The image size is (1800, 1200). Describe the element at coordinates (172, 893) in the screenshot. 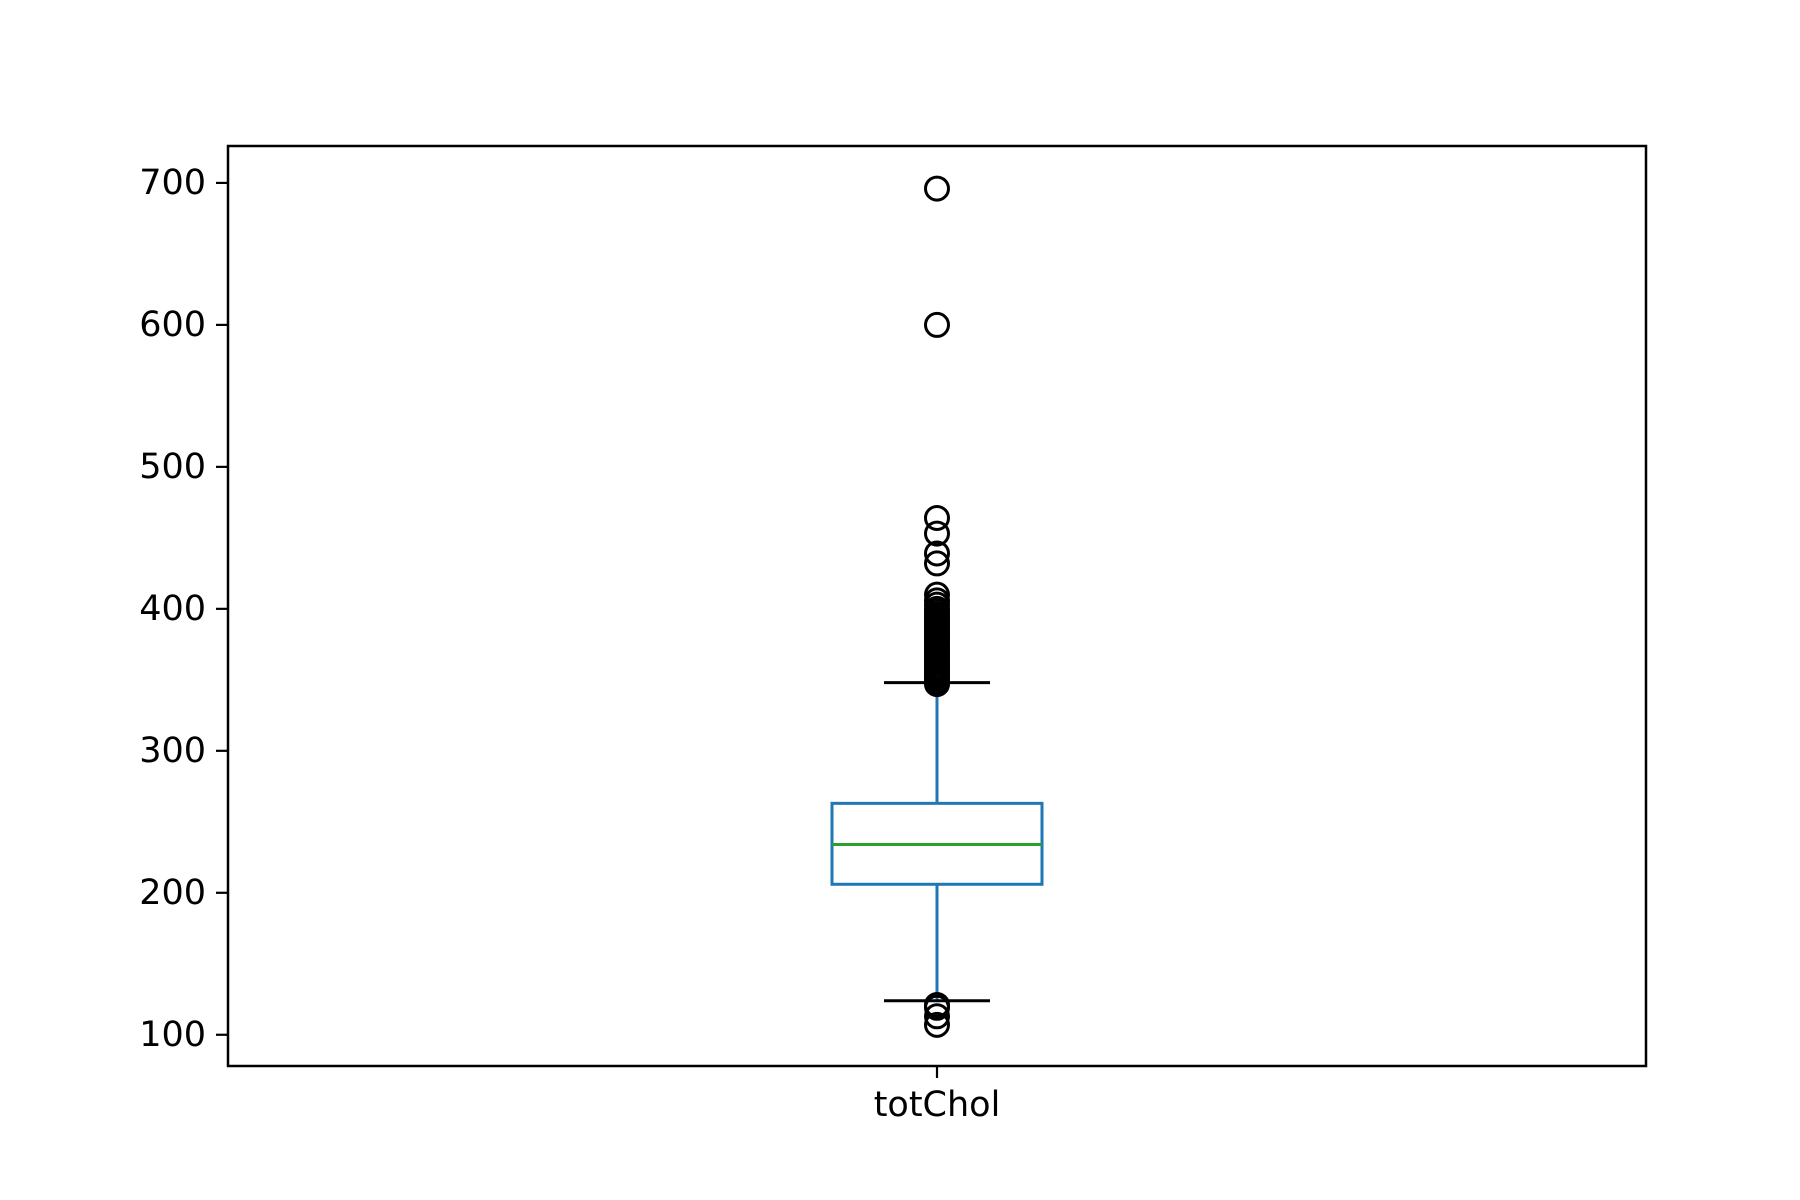

I see `y-tick-label: 200` at that location.